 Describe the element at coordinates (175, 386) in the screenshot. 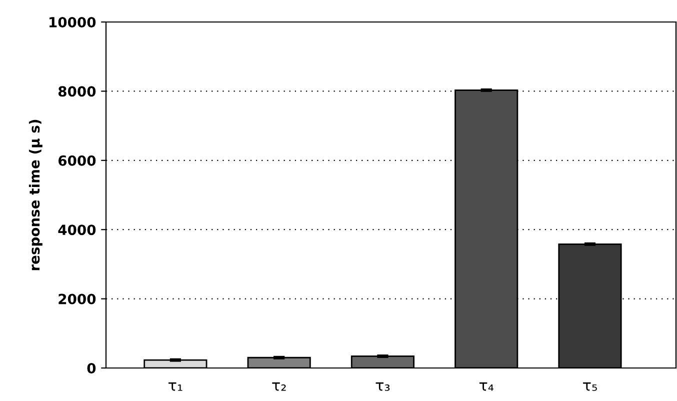

I see `x-tick-label: τ₁` at that location.